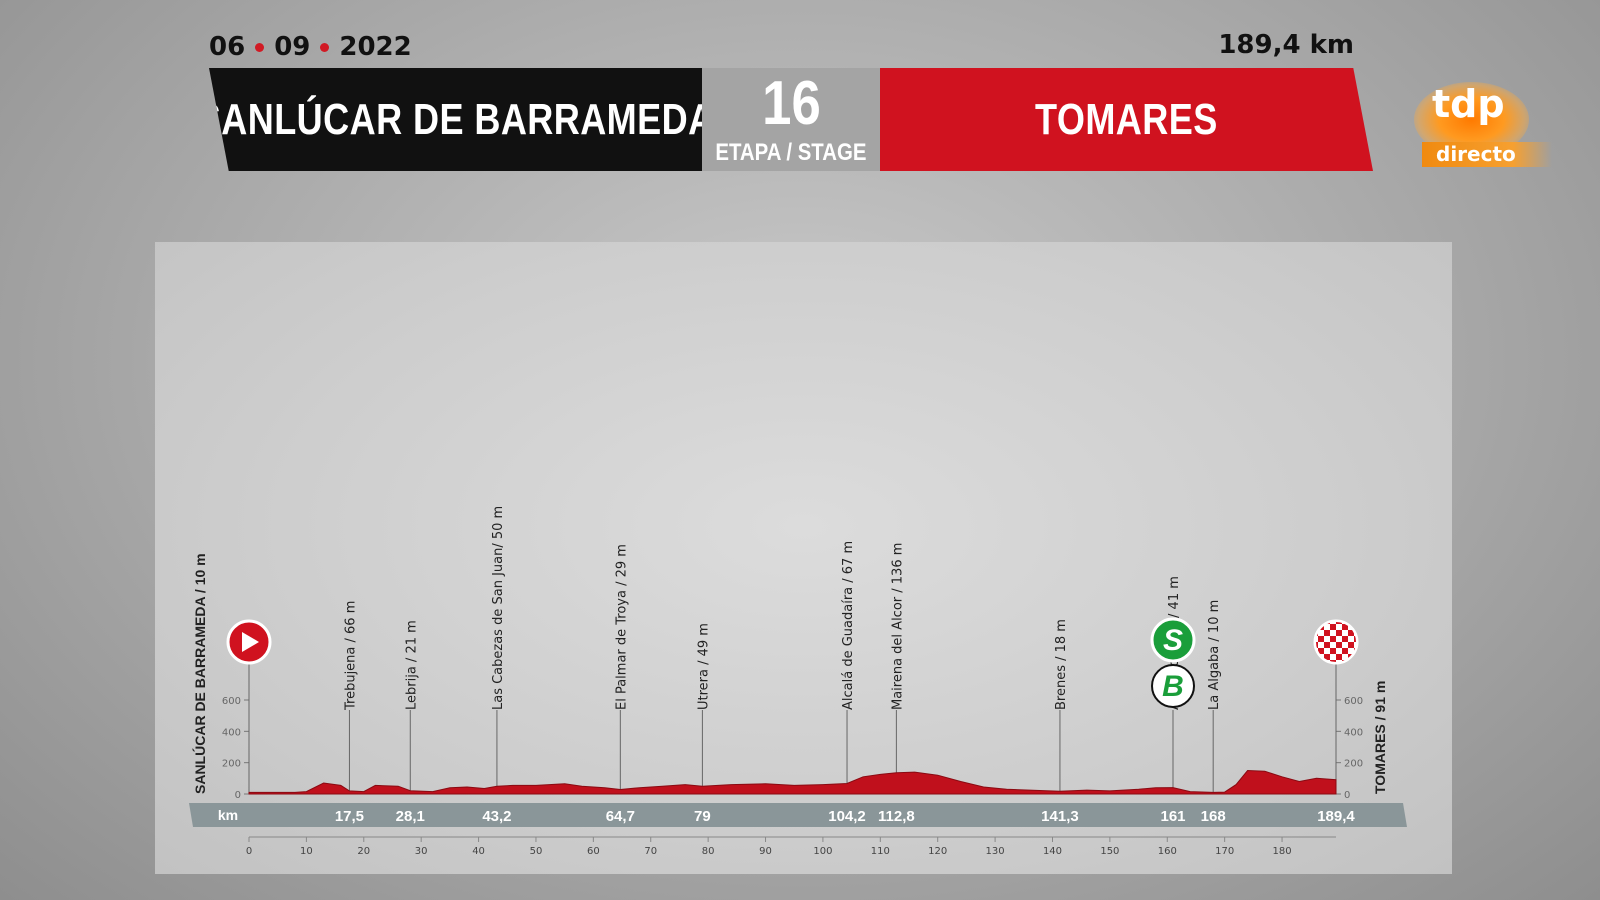  What do you see at coordinates (411, 665) in the screenshot?
I see `waypoint-name-label: Lebrija / 21 m` at bounding box center [411, 665].